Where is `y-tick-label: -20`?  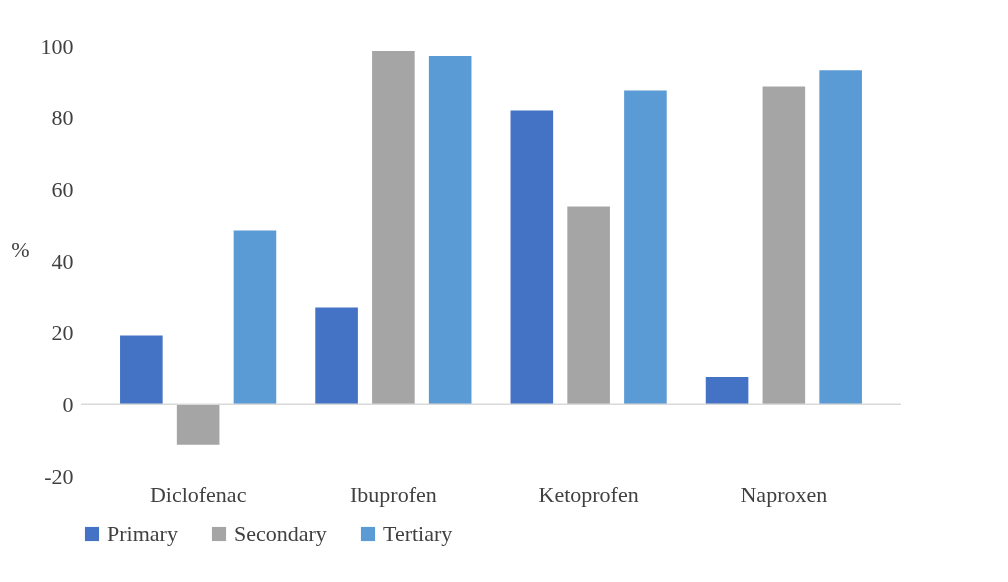 y-tick-label: -20 is located at coordinates (59, 476).